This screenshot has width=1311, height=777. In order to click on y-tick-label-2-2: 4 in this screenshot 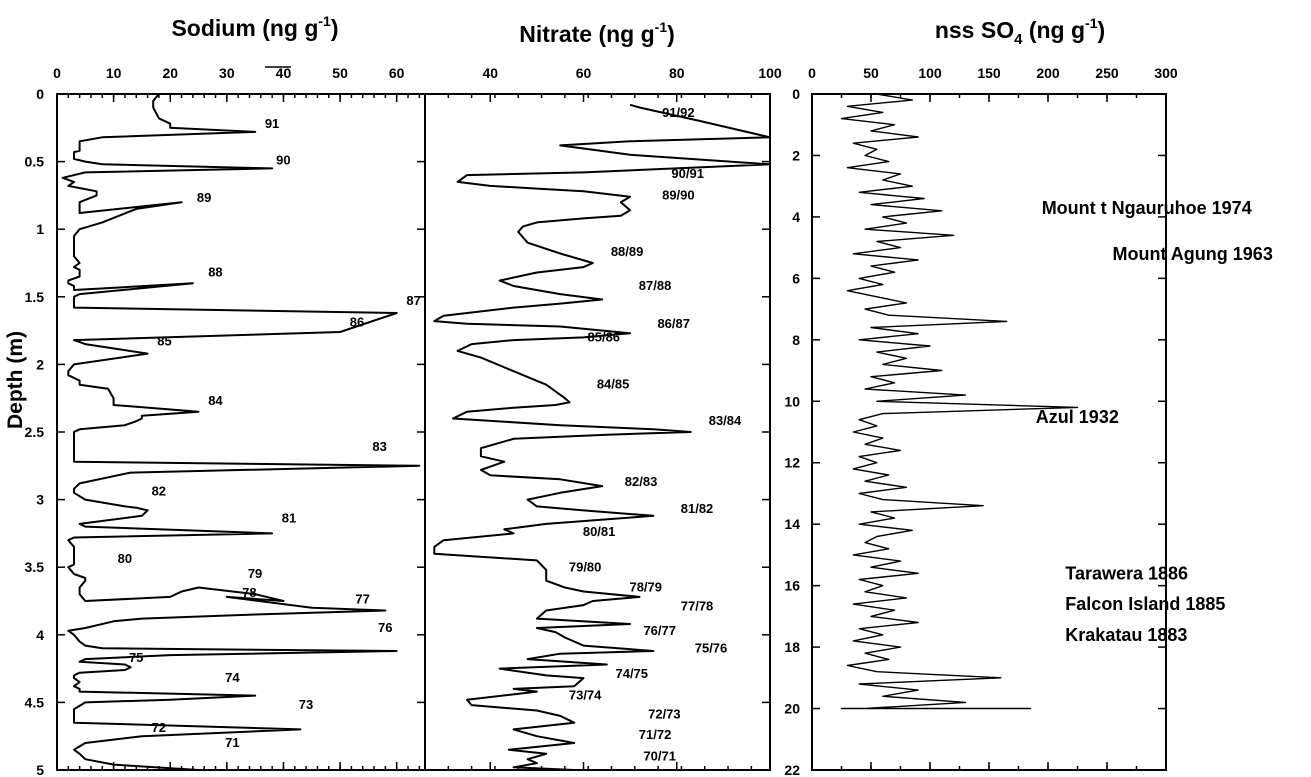, I will do `click(796, 217)`.